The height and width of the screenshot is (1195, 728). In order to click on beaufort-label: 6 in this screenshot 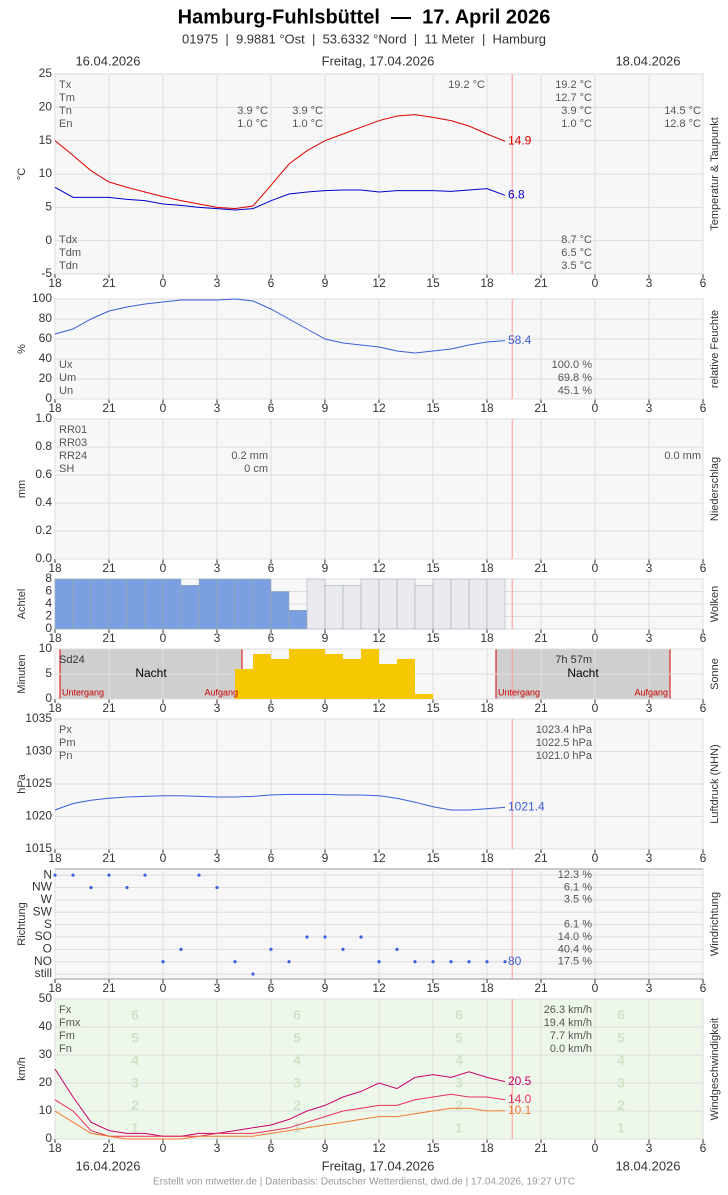, I will do `click(621, 1015)`.